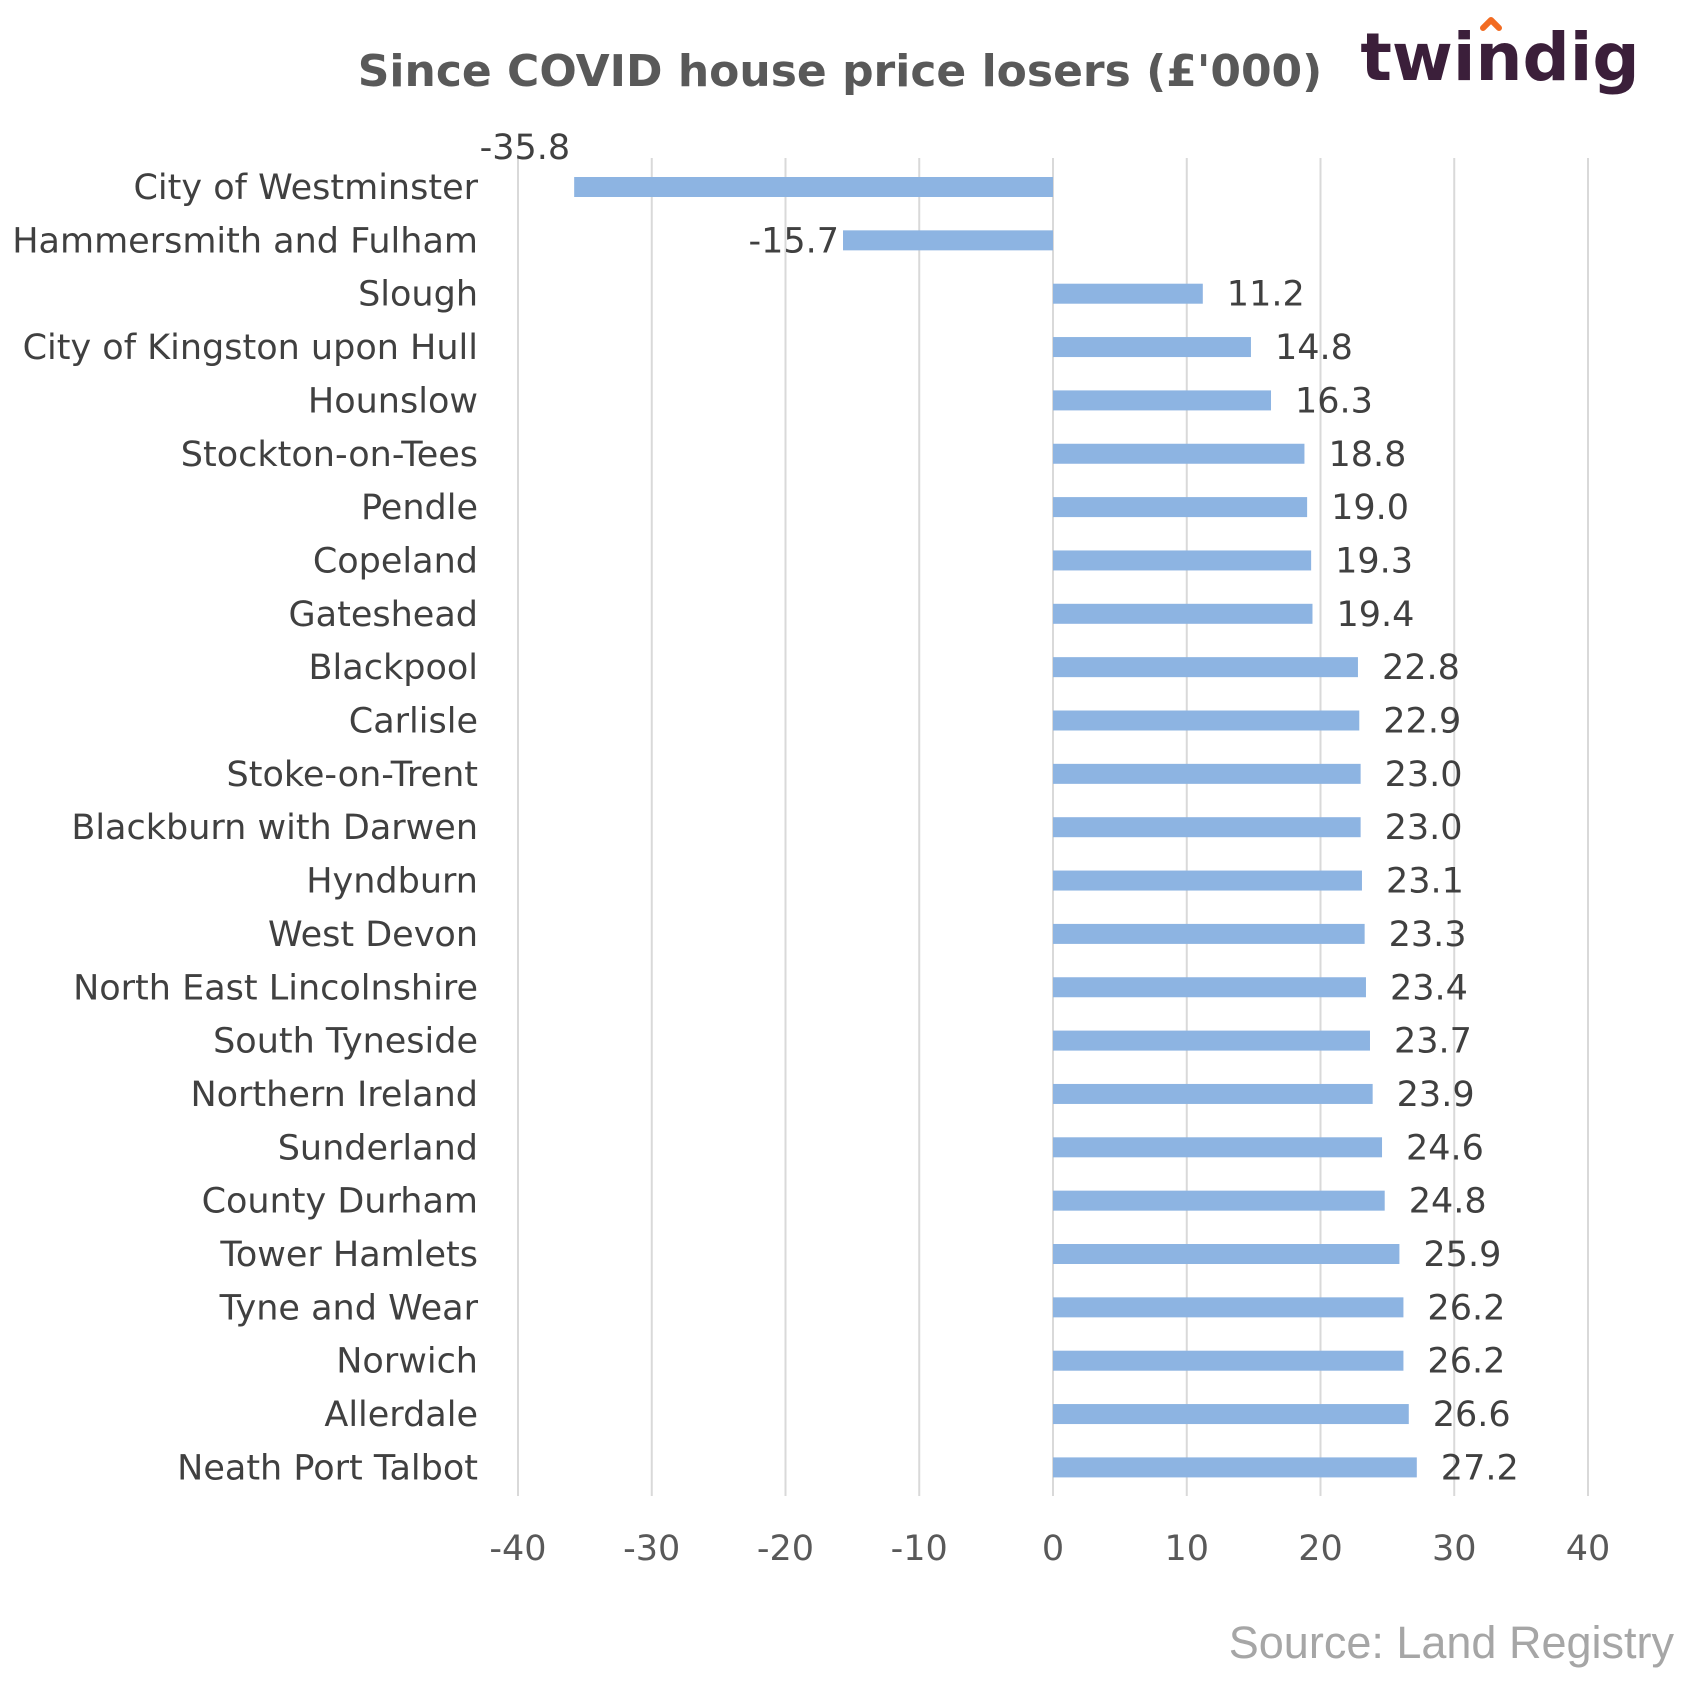  What do you see at coordinates (1320, 1549) in the screenshot?
I see `x-tick-label: 20` at bounding box center [1320, 1549].